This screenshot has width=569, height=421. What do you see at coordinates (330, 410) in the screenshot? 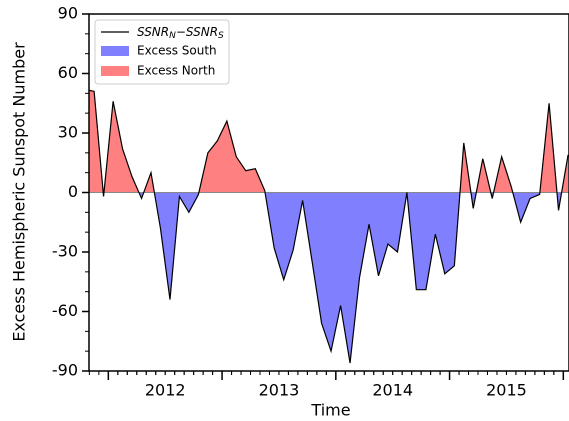
I see `x-axis-label: Time` at bounding box center [330, 410].